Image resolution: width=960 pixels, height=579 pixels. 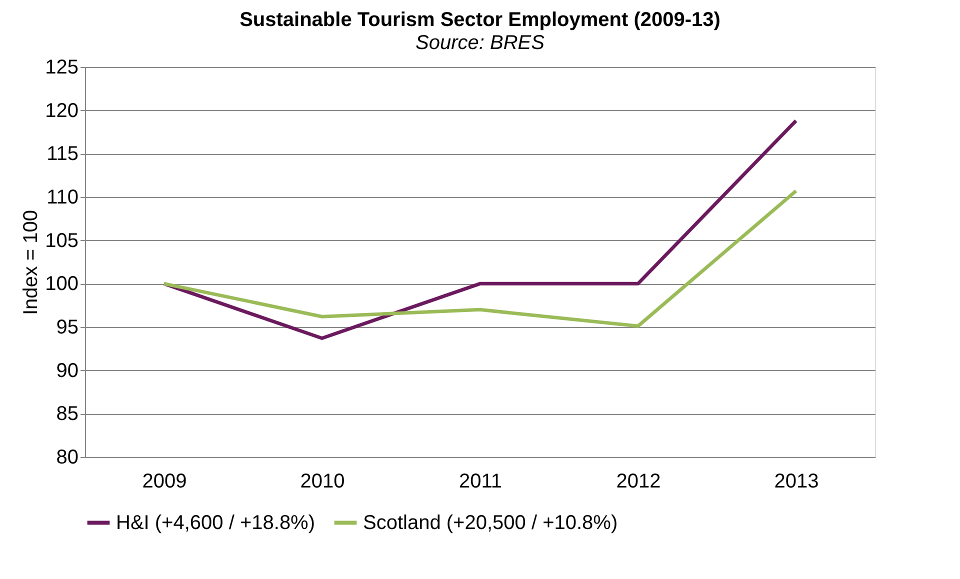 What do you see at coordinates (67, 414) in the screenshot?
I see `y-tick-label: 85` at bounding box center [67, 414].